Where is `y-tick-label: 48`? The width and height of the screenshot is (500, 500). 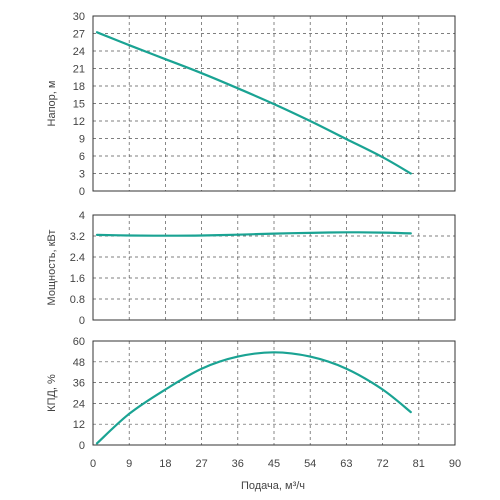 y-tick-label: 48 is located at coordinates (79, 363).